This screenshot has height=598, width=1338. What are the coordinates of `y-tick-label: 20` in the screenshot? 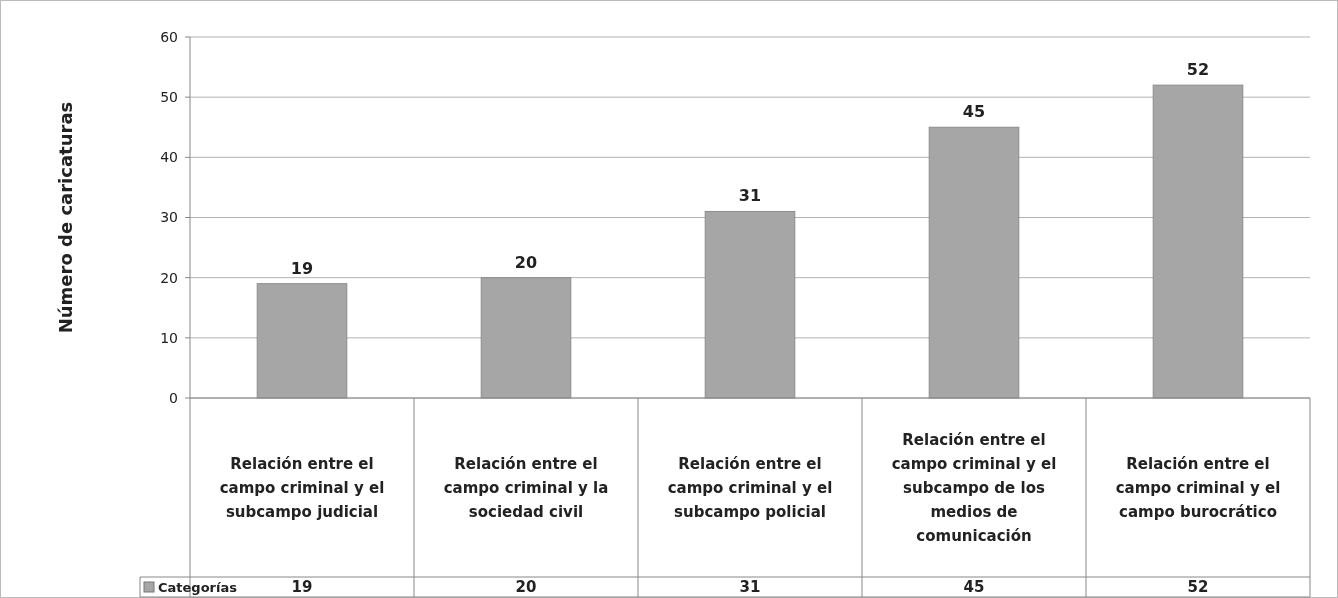 It's located at (169, 277).